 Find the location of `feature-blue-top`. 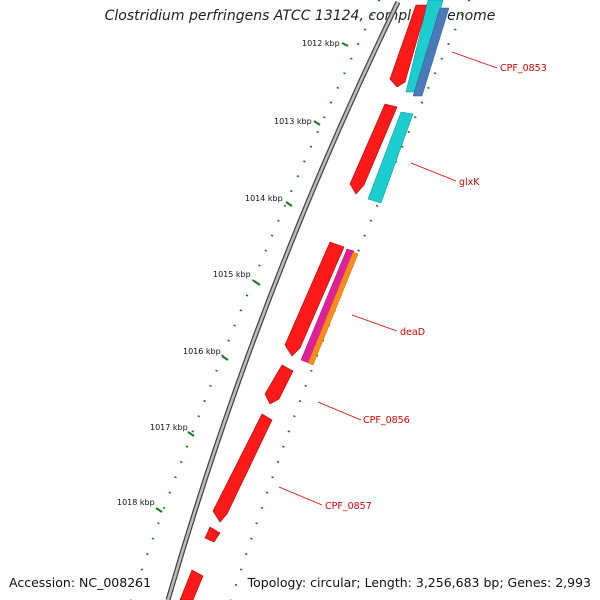

feature-blue-top is located at coordinates (431, 52).